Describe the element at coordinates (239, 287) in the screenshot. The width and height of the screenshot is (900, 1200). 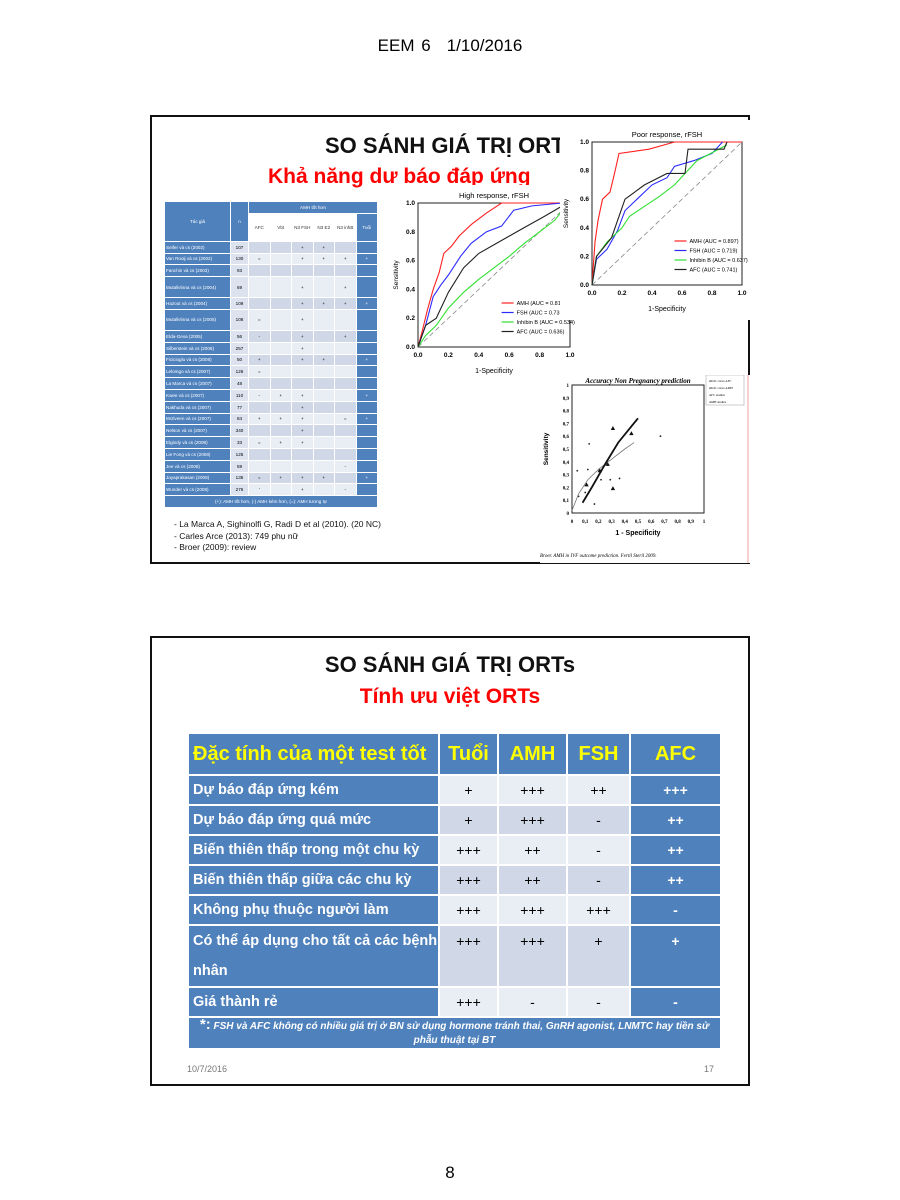
I see `n-value: 69` at that location.